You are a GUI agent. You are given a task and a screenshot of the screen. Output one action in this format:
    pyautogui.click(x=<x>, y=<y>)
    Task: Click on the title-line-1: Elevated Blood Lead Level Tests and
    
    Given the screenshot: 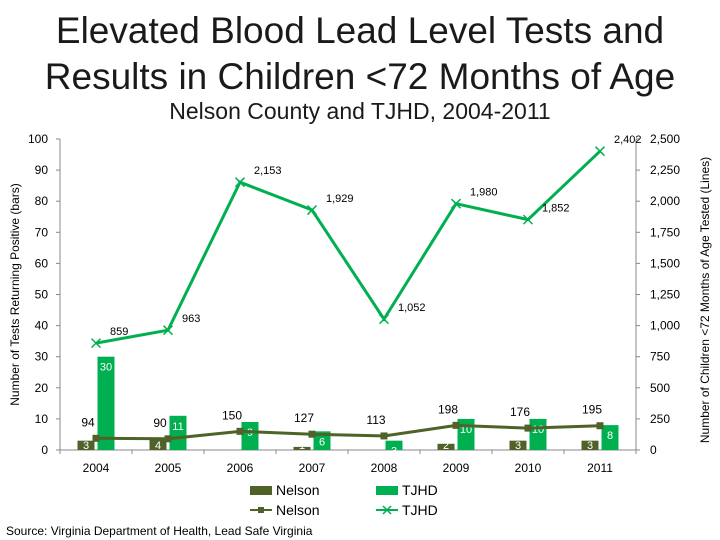 What is the action you would take?
    pyautogui.click(x=360, y=30)
    